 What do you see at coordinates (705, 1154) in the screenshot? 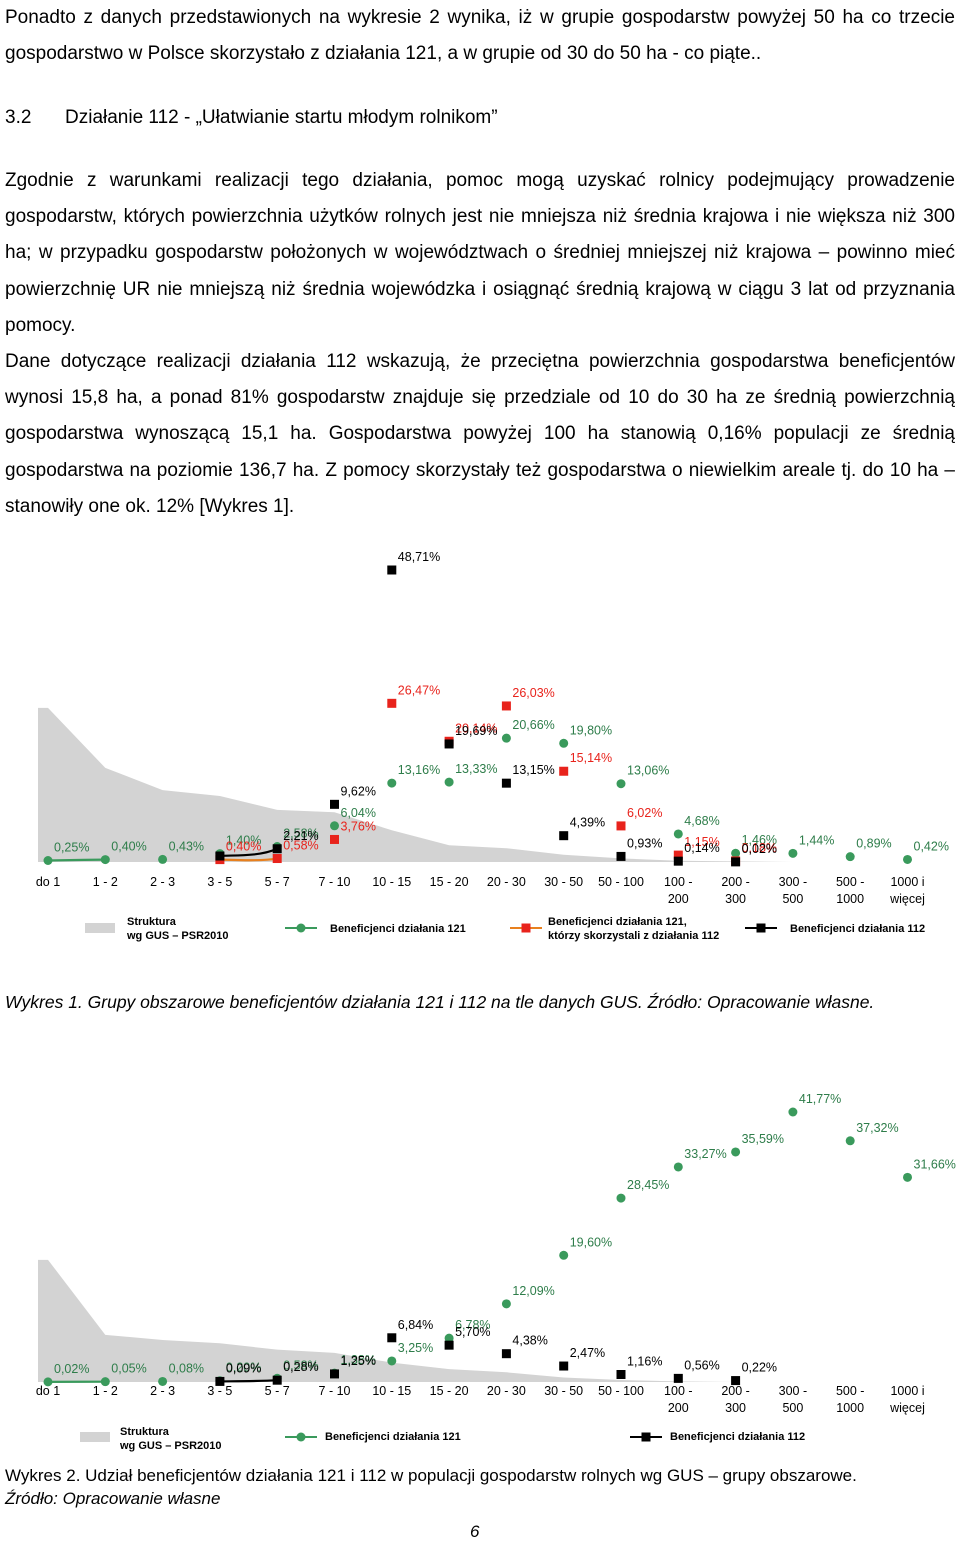
I see `data-label: 33,27%` at bounding box center [705, 1154].